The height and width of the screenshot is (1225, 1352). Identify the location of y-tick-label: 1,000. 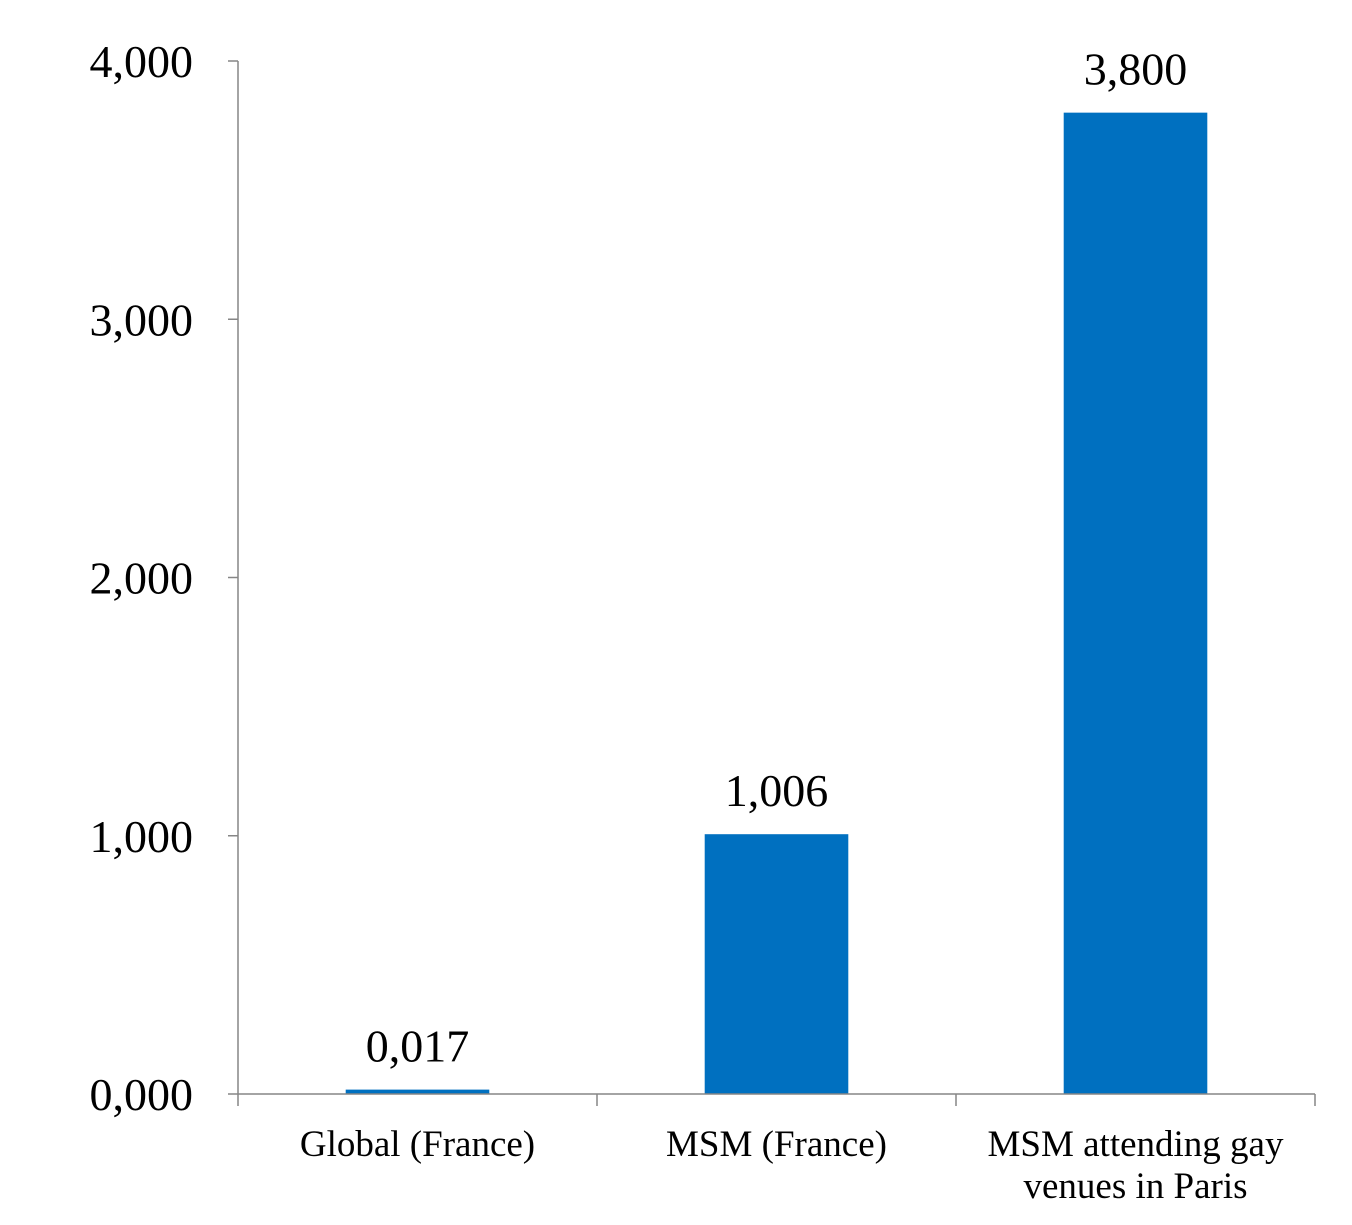
(142, 836).